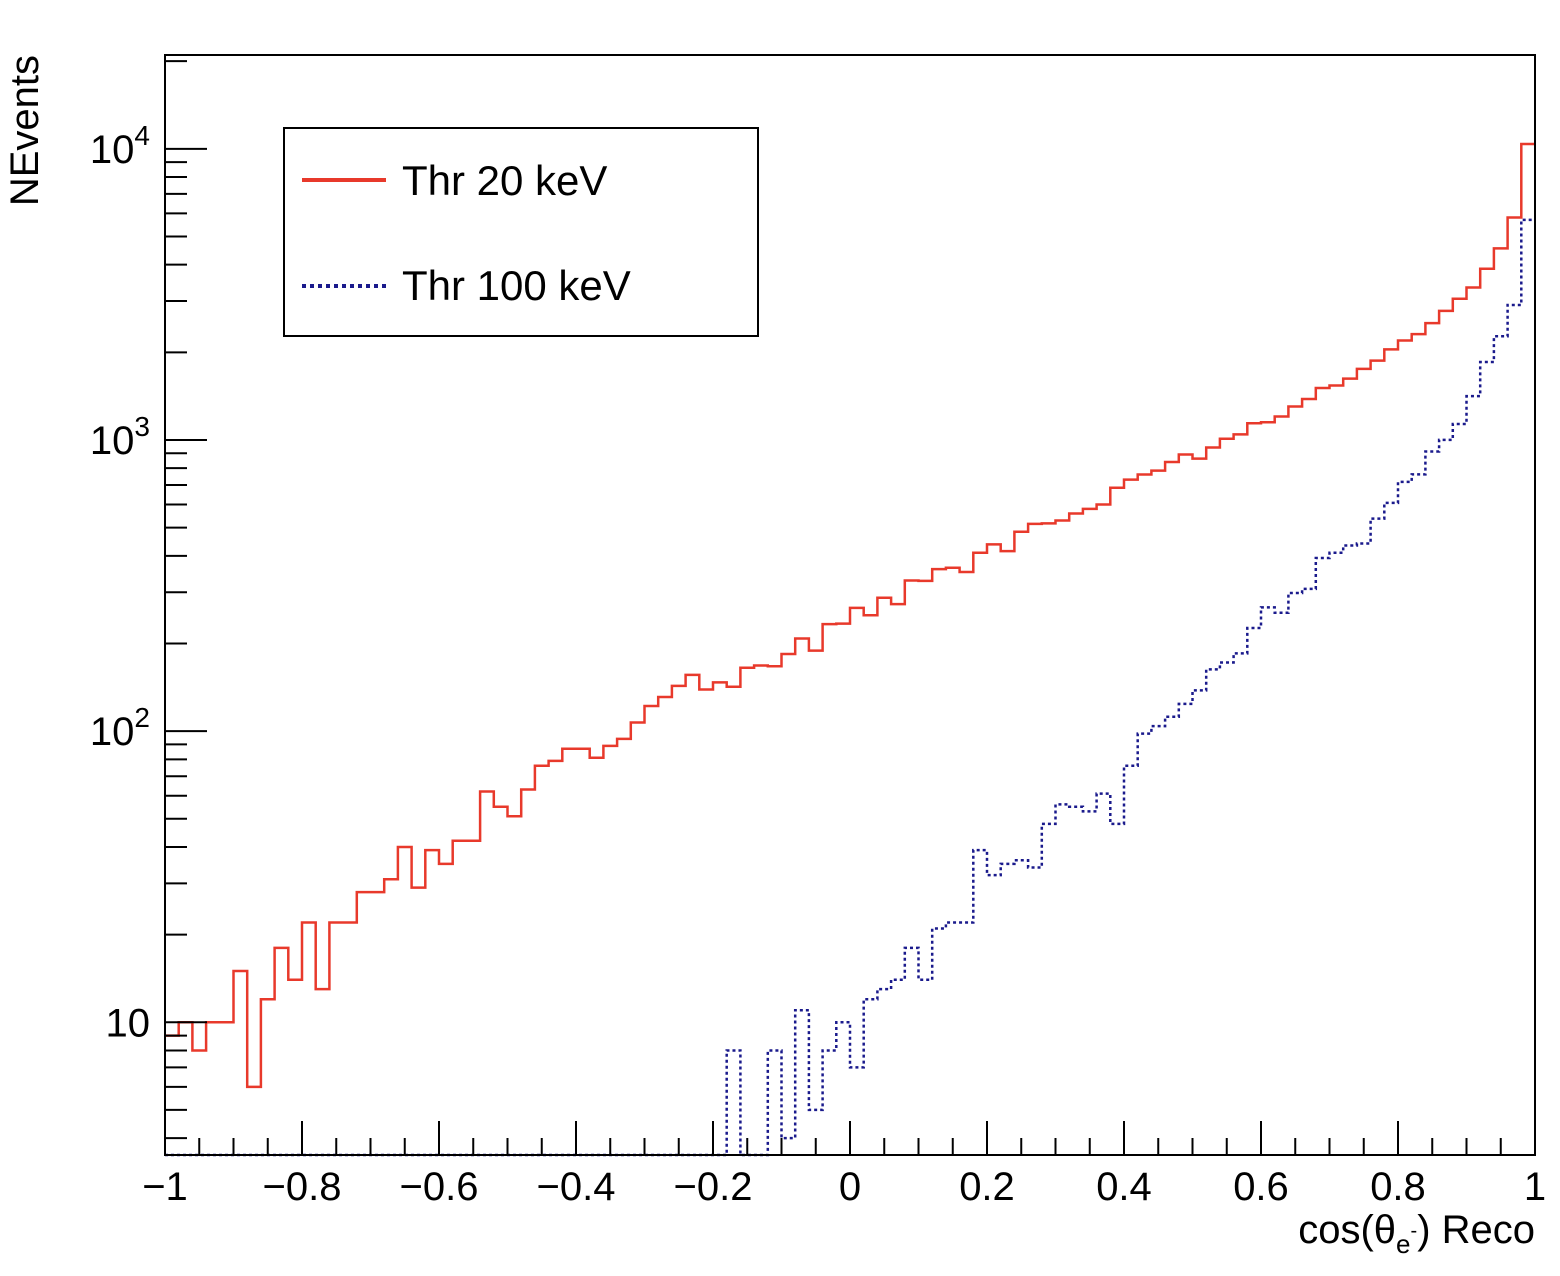  What do you see at coordinates (120, 437) in the screenshot?
I see `y-tick-label: 10³` at bounding box center [120, 437].